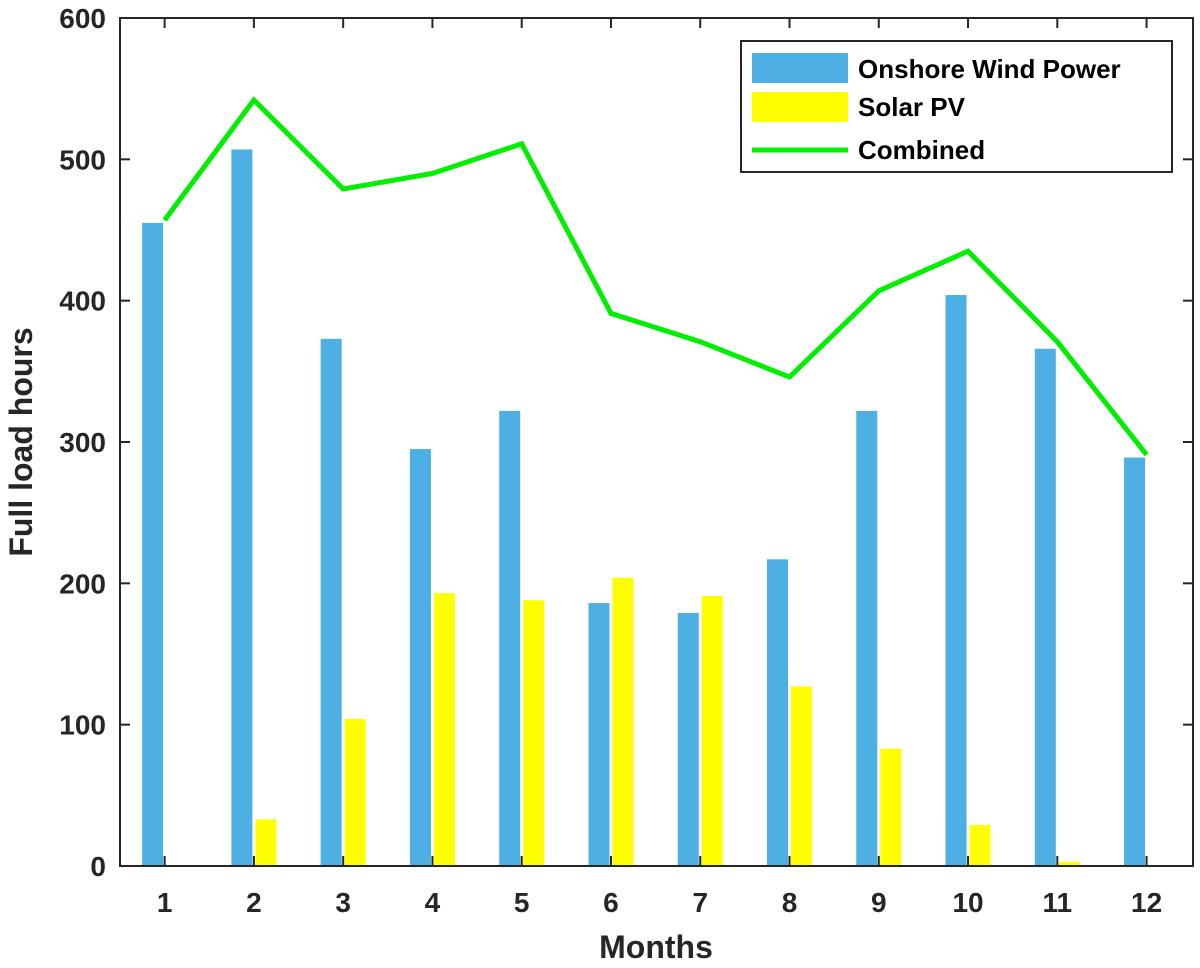  Describe the element at coordinates (1058, 902) in the screenshot. I see `x-tick-label: 11` at that location.